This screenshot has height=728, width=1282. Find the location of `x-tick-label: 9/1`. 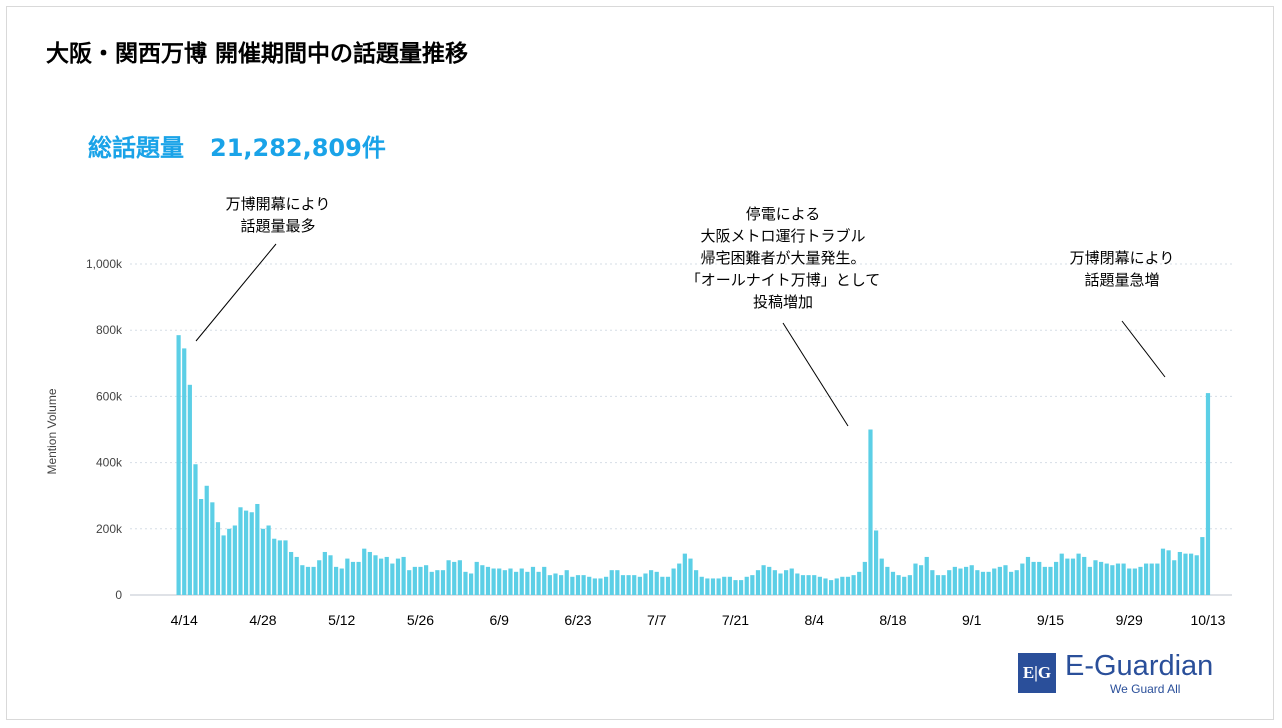

x-tick-label: 9/1 is located at coordinates (972, 620).